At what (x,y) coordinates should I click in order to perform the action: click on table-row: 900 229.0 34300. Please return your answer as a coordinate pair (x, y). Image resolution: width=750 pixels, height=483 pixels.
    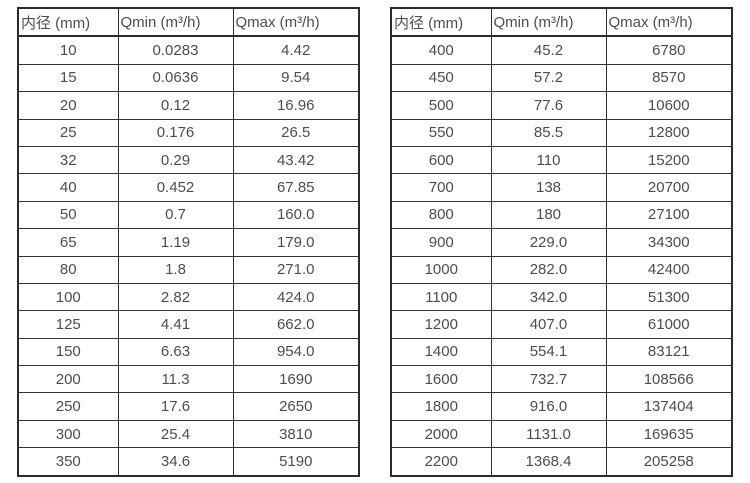
    Looking at the image, I should click on (561, 242).